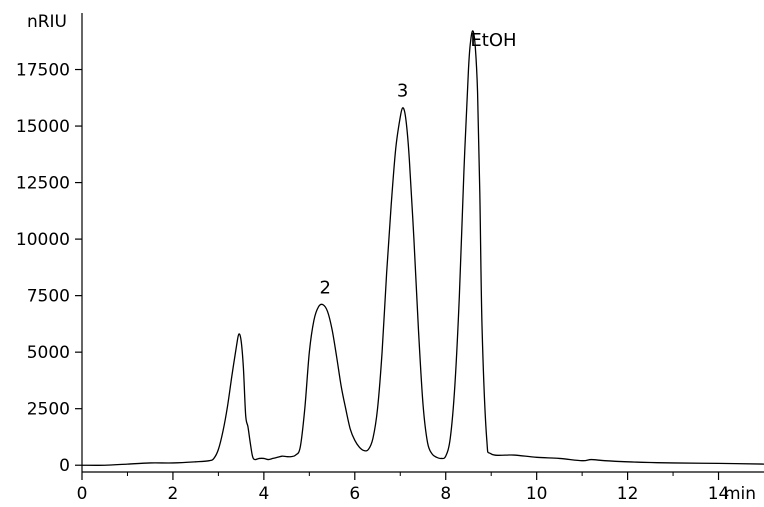 The height and width of the screenshot is (507, 764). Describe the element at coordinates (420, 487) in the screenshot. I see `x-axis: 0 2 4 6 8 10 12 14` at that location.